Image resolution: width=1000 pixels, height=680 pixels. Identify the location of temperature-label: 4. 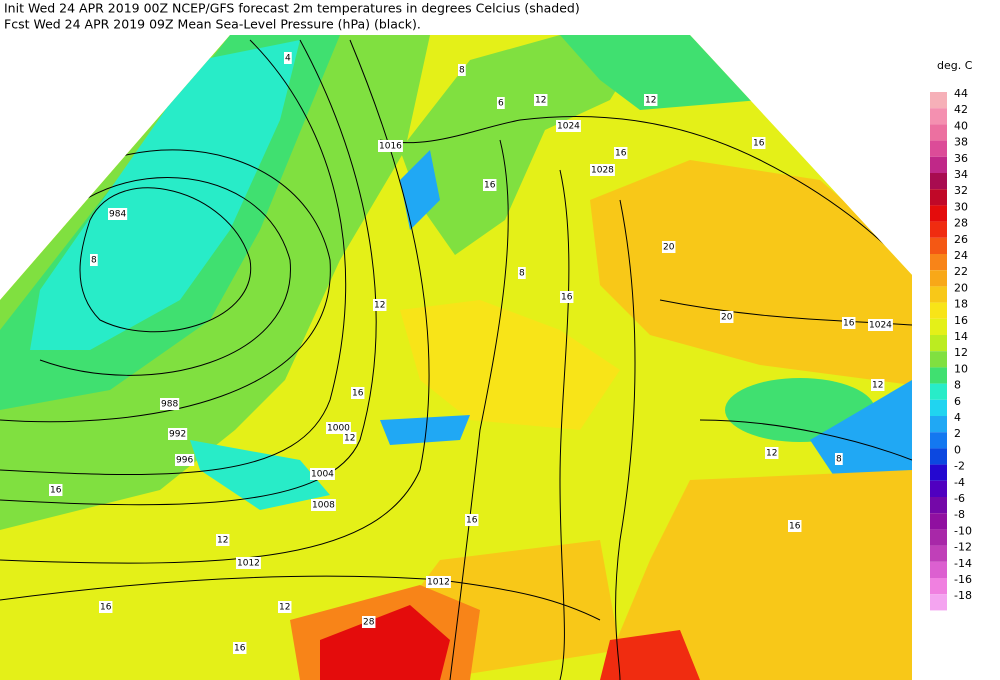
(288, 59).